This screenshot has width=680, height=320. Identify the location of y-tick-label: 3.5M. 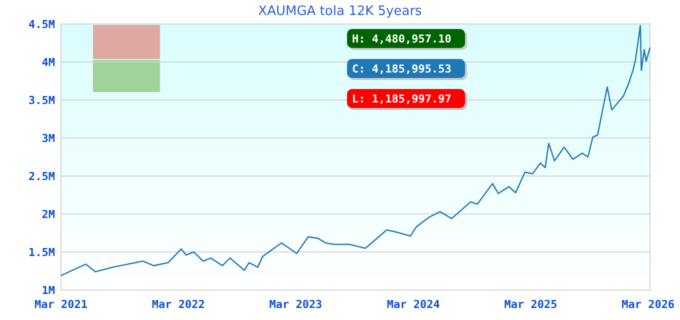
(42, 100).